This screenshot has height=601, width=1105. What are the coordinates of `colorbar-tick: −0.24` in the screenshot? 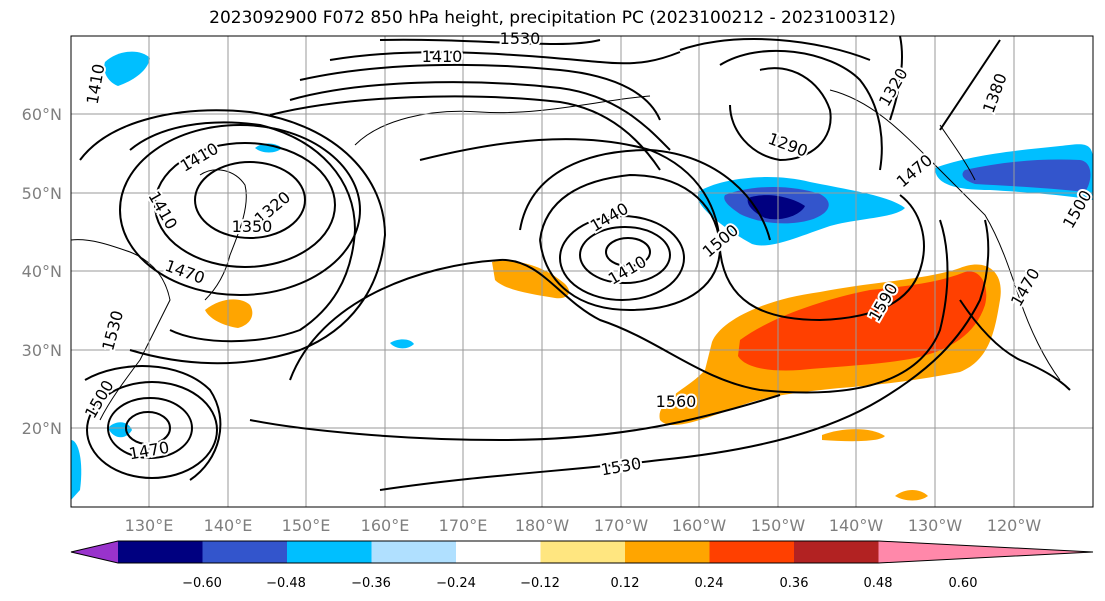 It's located at (456, 583).